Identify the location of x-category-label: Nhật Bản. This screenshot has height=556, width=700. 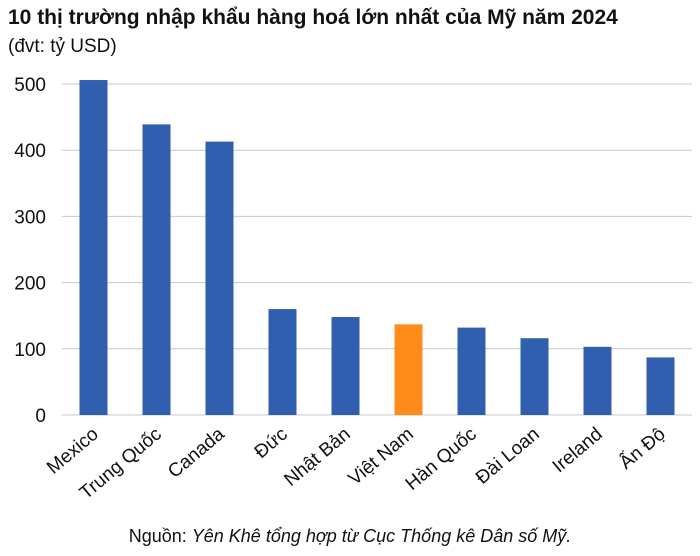
(318, 457).